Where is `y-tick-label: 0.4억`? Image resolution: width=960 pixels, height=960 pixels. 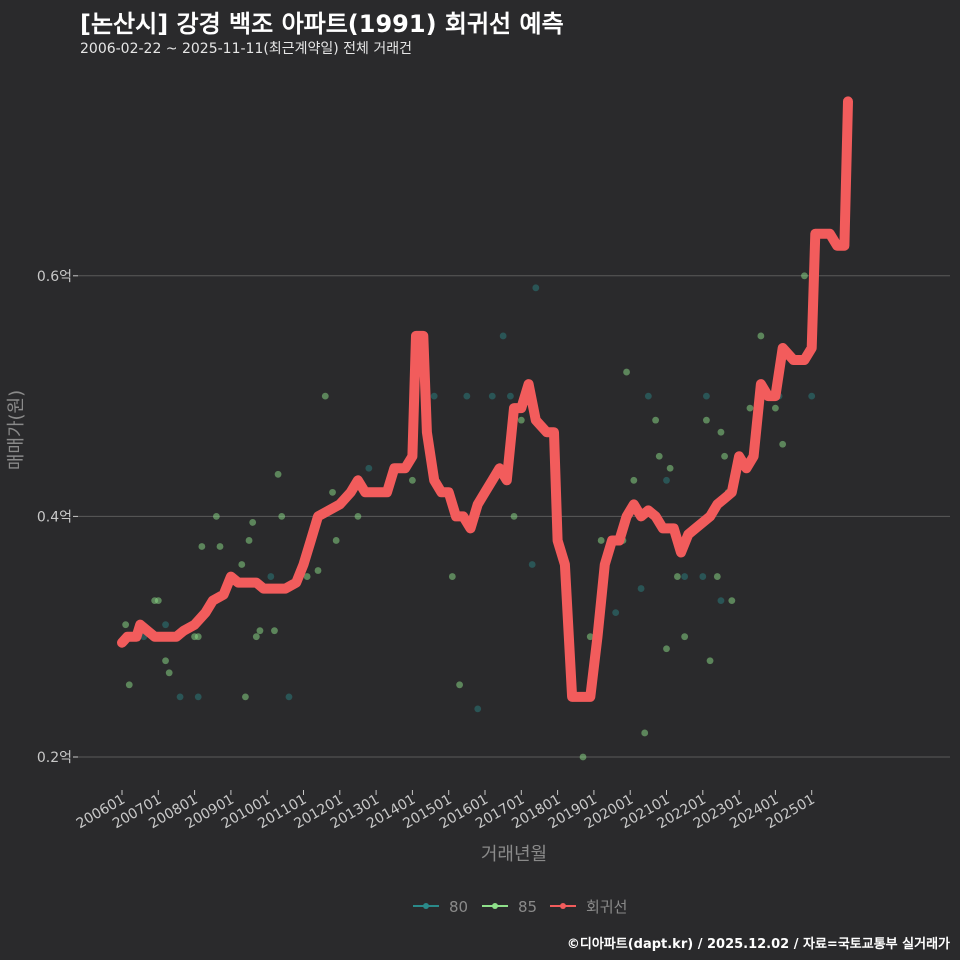
y-tick-label: 0.4억 is located at coordinates (54, 517).